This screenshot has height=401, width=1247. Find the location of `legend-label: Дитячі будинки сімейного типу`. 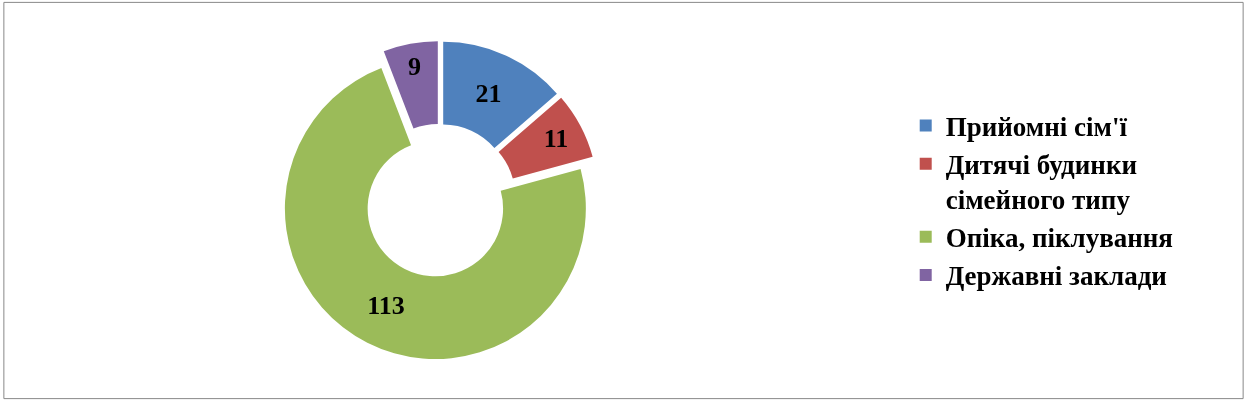

legend-label: Дитячі будинки сімейного типу is located at coordinates (1041, 183).